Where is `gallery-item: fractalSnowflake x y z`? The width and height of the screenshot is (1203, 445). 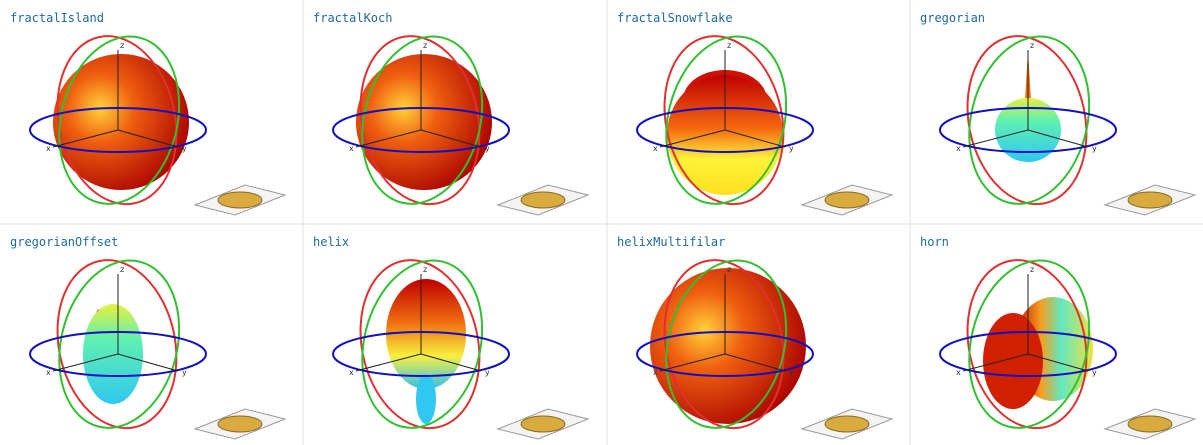 gallery-item: fractalSnowflake x y z is located at coordinates (755, 113).